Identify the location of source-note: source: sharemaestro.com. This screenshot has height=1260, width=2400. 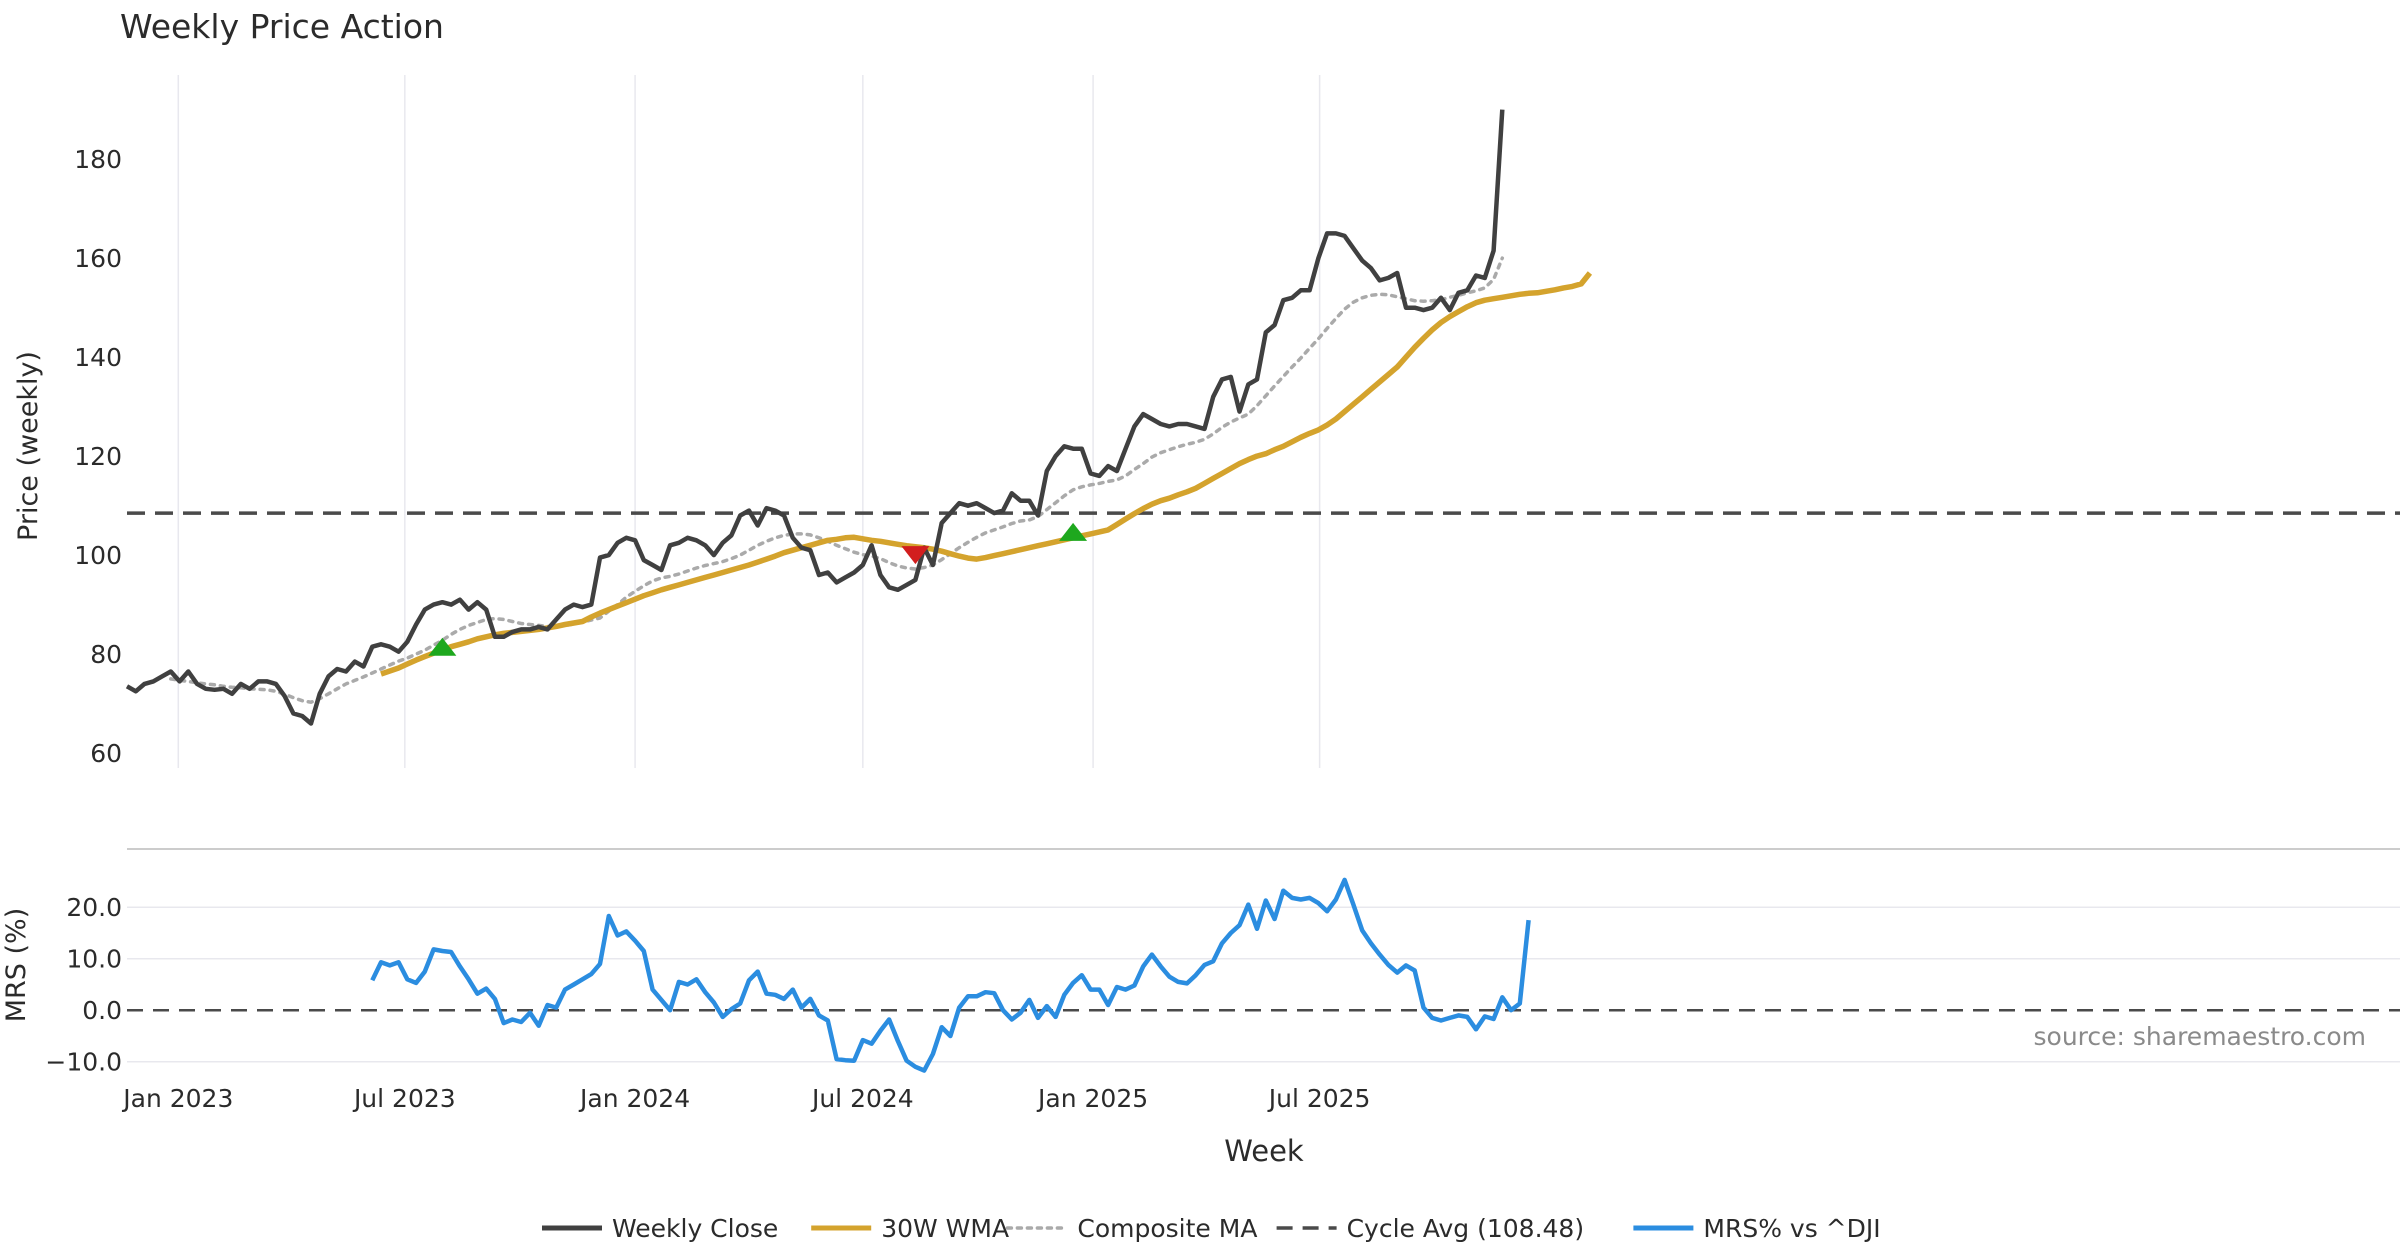
(2200, 1036).